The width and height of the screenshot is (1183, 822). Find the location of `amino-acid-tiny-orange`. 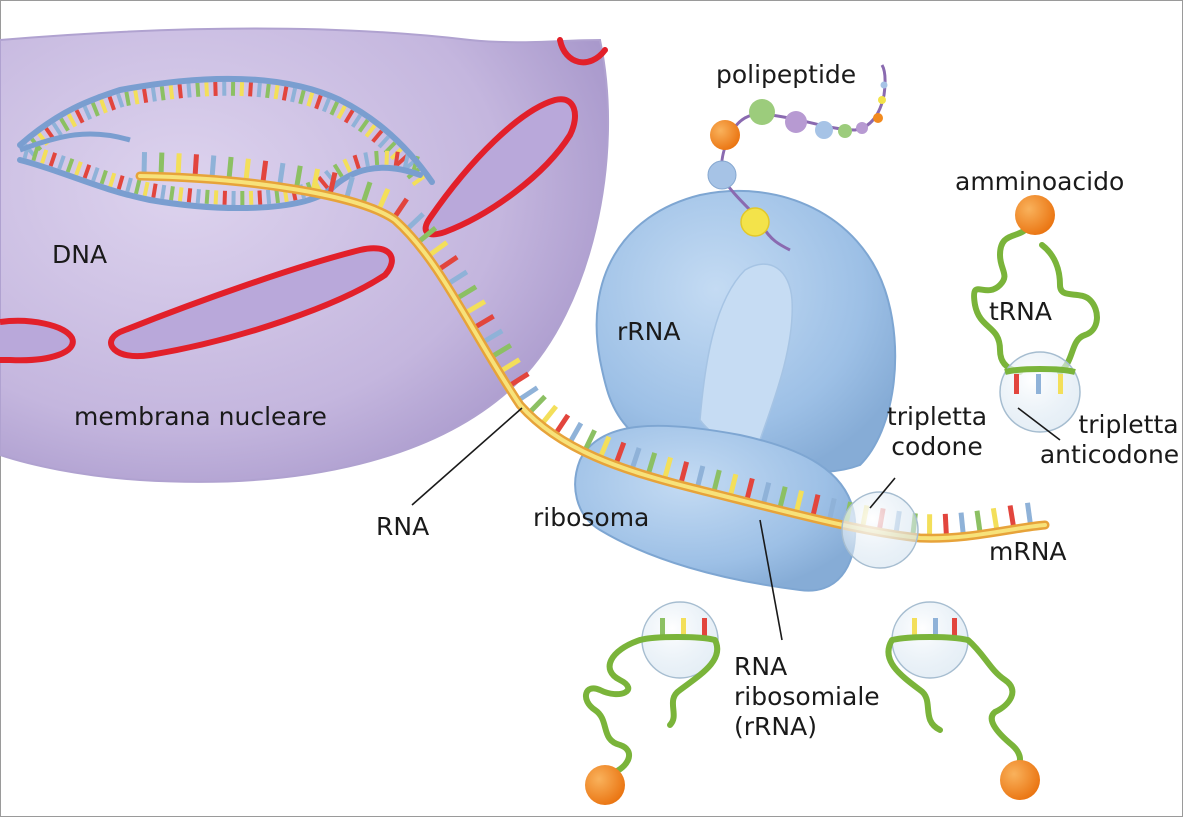

amino-acid-tiny-orange is located at coordinates (878, 118).